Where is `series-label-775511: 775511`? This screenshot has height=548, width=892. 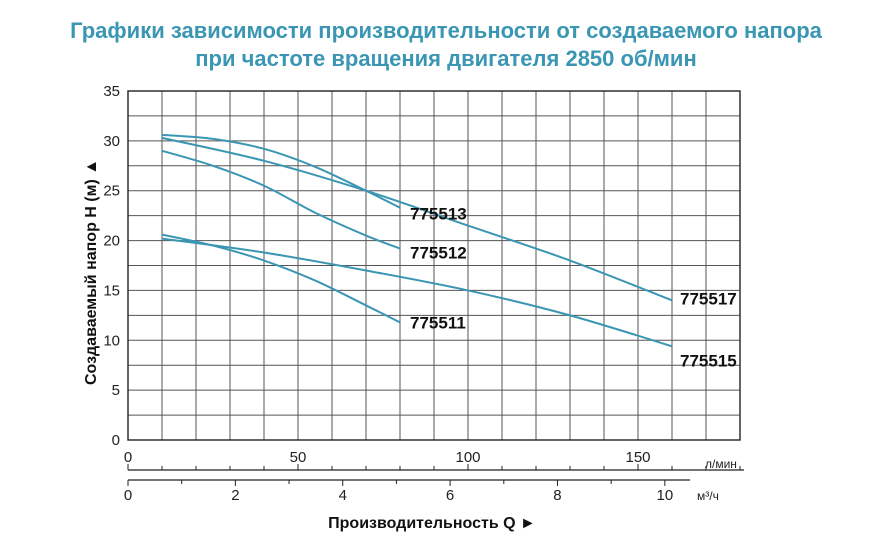 series-label-775511: 775511 is located at coordinates (438, 322).